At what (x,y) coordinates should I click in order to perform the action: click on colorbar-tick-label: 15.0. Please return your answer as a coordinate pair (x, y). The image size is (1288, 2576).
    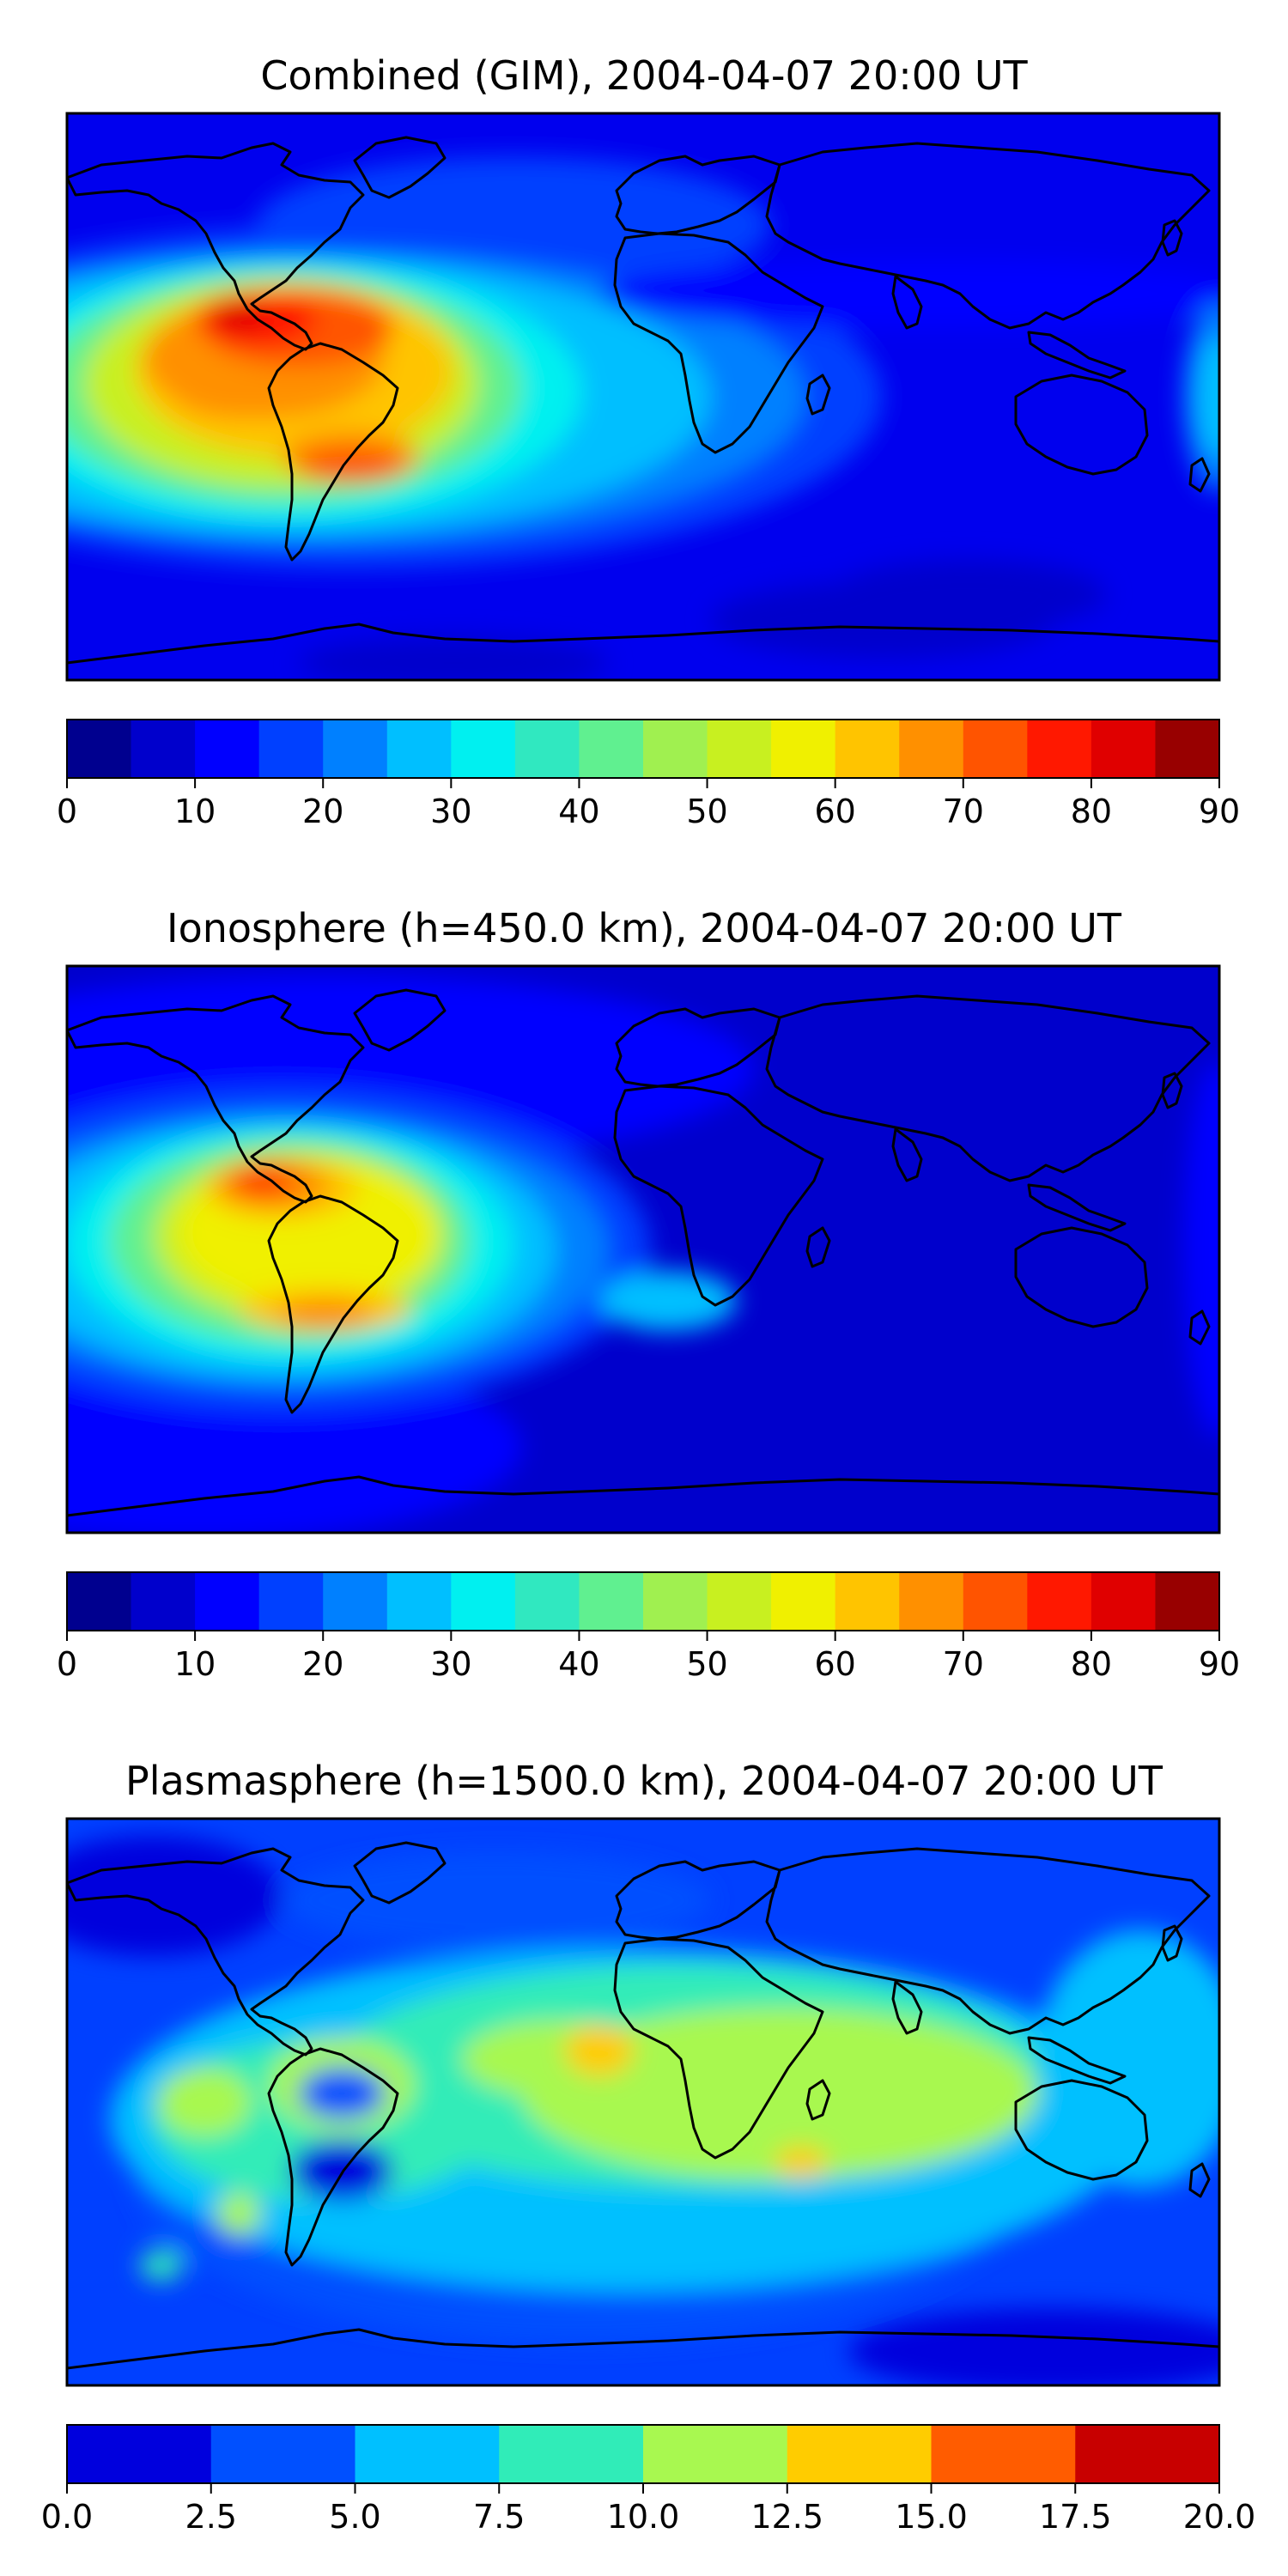
    Looking at the image, I should click on (932, 2517).